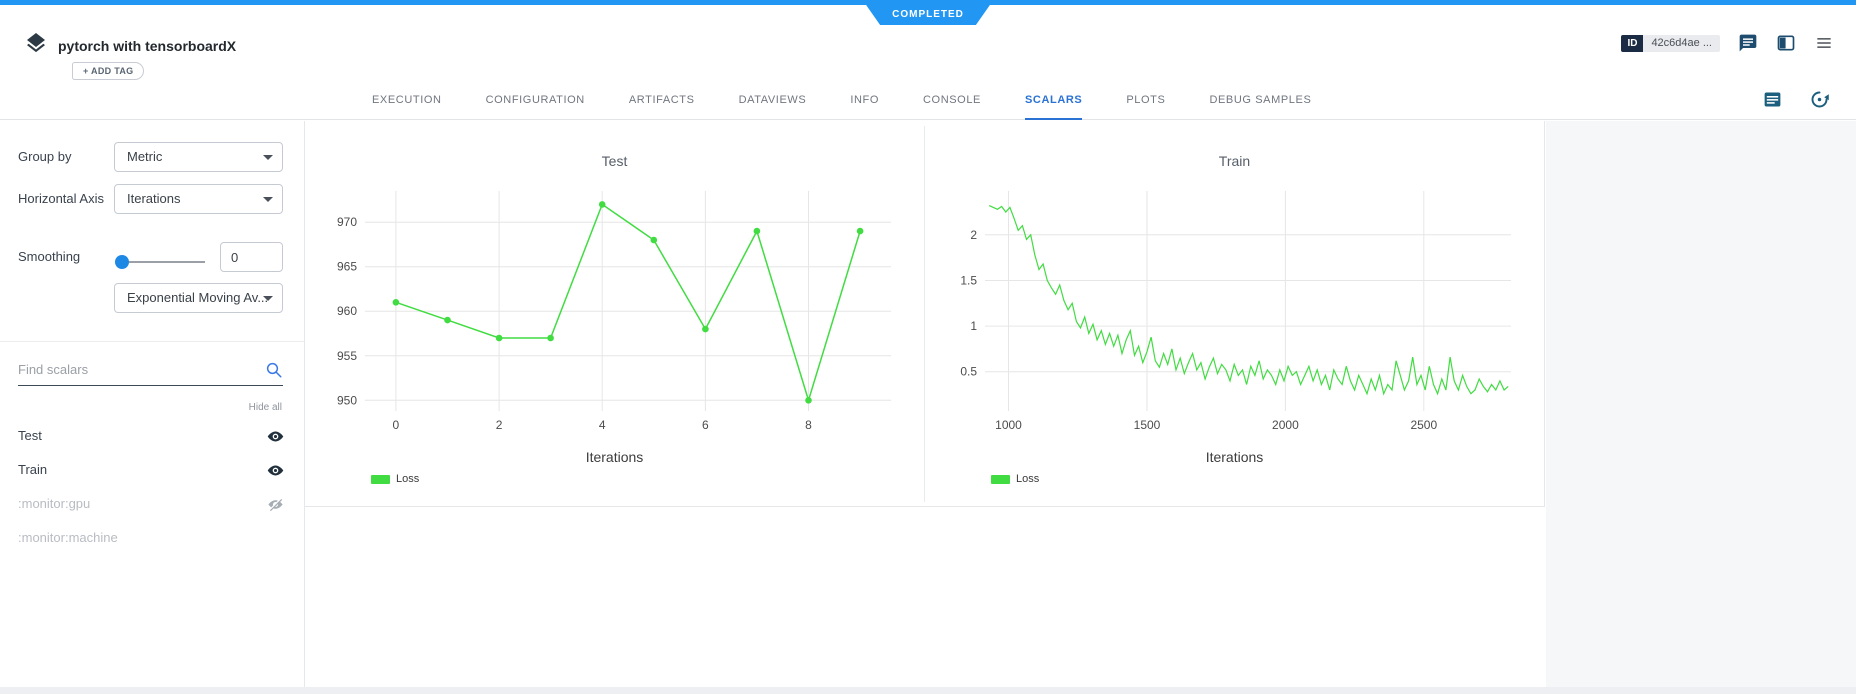  What do you see at coordinates (1008, 425) in the screenshot?
I see `svg-text: 1000` at bounding box center [1008, 425].